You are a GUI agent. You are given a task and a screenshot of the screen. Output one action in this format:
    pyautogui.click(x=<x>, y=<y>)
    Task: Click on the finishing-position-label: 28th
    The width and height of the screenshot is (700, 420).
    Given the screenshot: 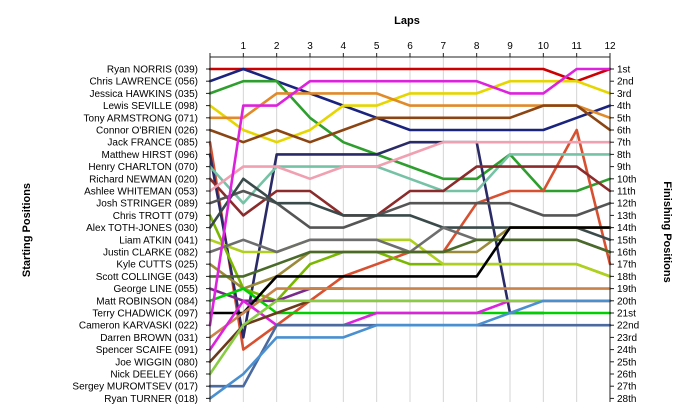 What is the action you would take?
    pyautogui.click(x=626, y=399)
    